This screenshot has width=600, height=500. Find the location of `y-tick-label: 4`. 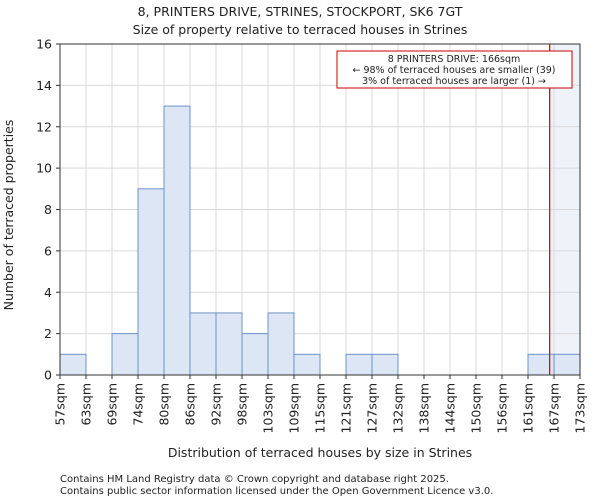

y-tick-label: 4 is located at coordinates (48, 292).